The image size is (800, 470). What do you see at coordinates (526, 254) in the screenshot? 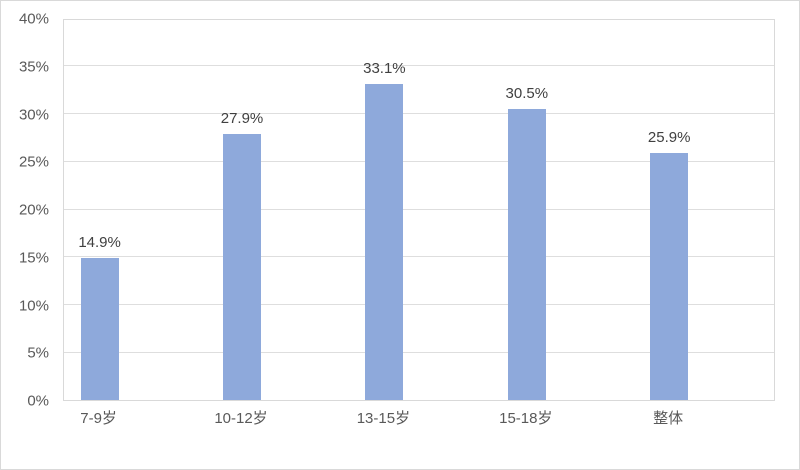
I see `bar-15-18岁` at bounding box center [526, 254].